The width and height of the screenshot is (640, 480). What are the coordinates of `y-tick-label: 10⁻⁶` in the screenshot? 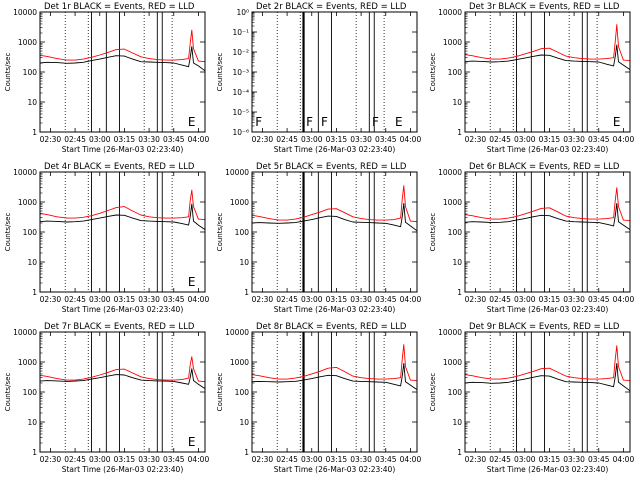 It's located at (240, 132).